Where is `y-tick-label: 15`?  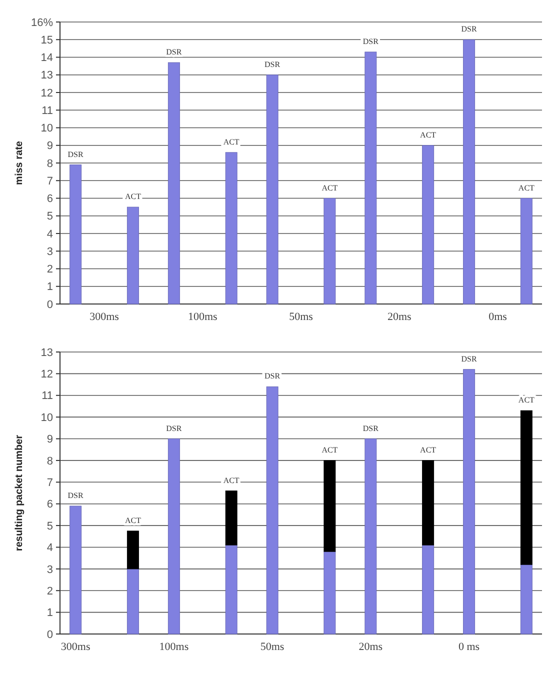 y-tick-label: 15 is located at coordinates (46, 40).